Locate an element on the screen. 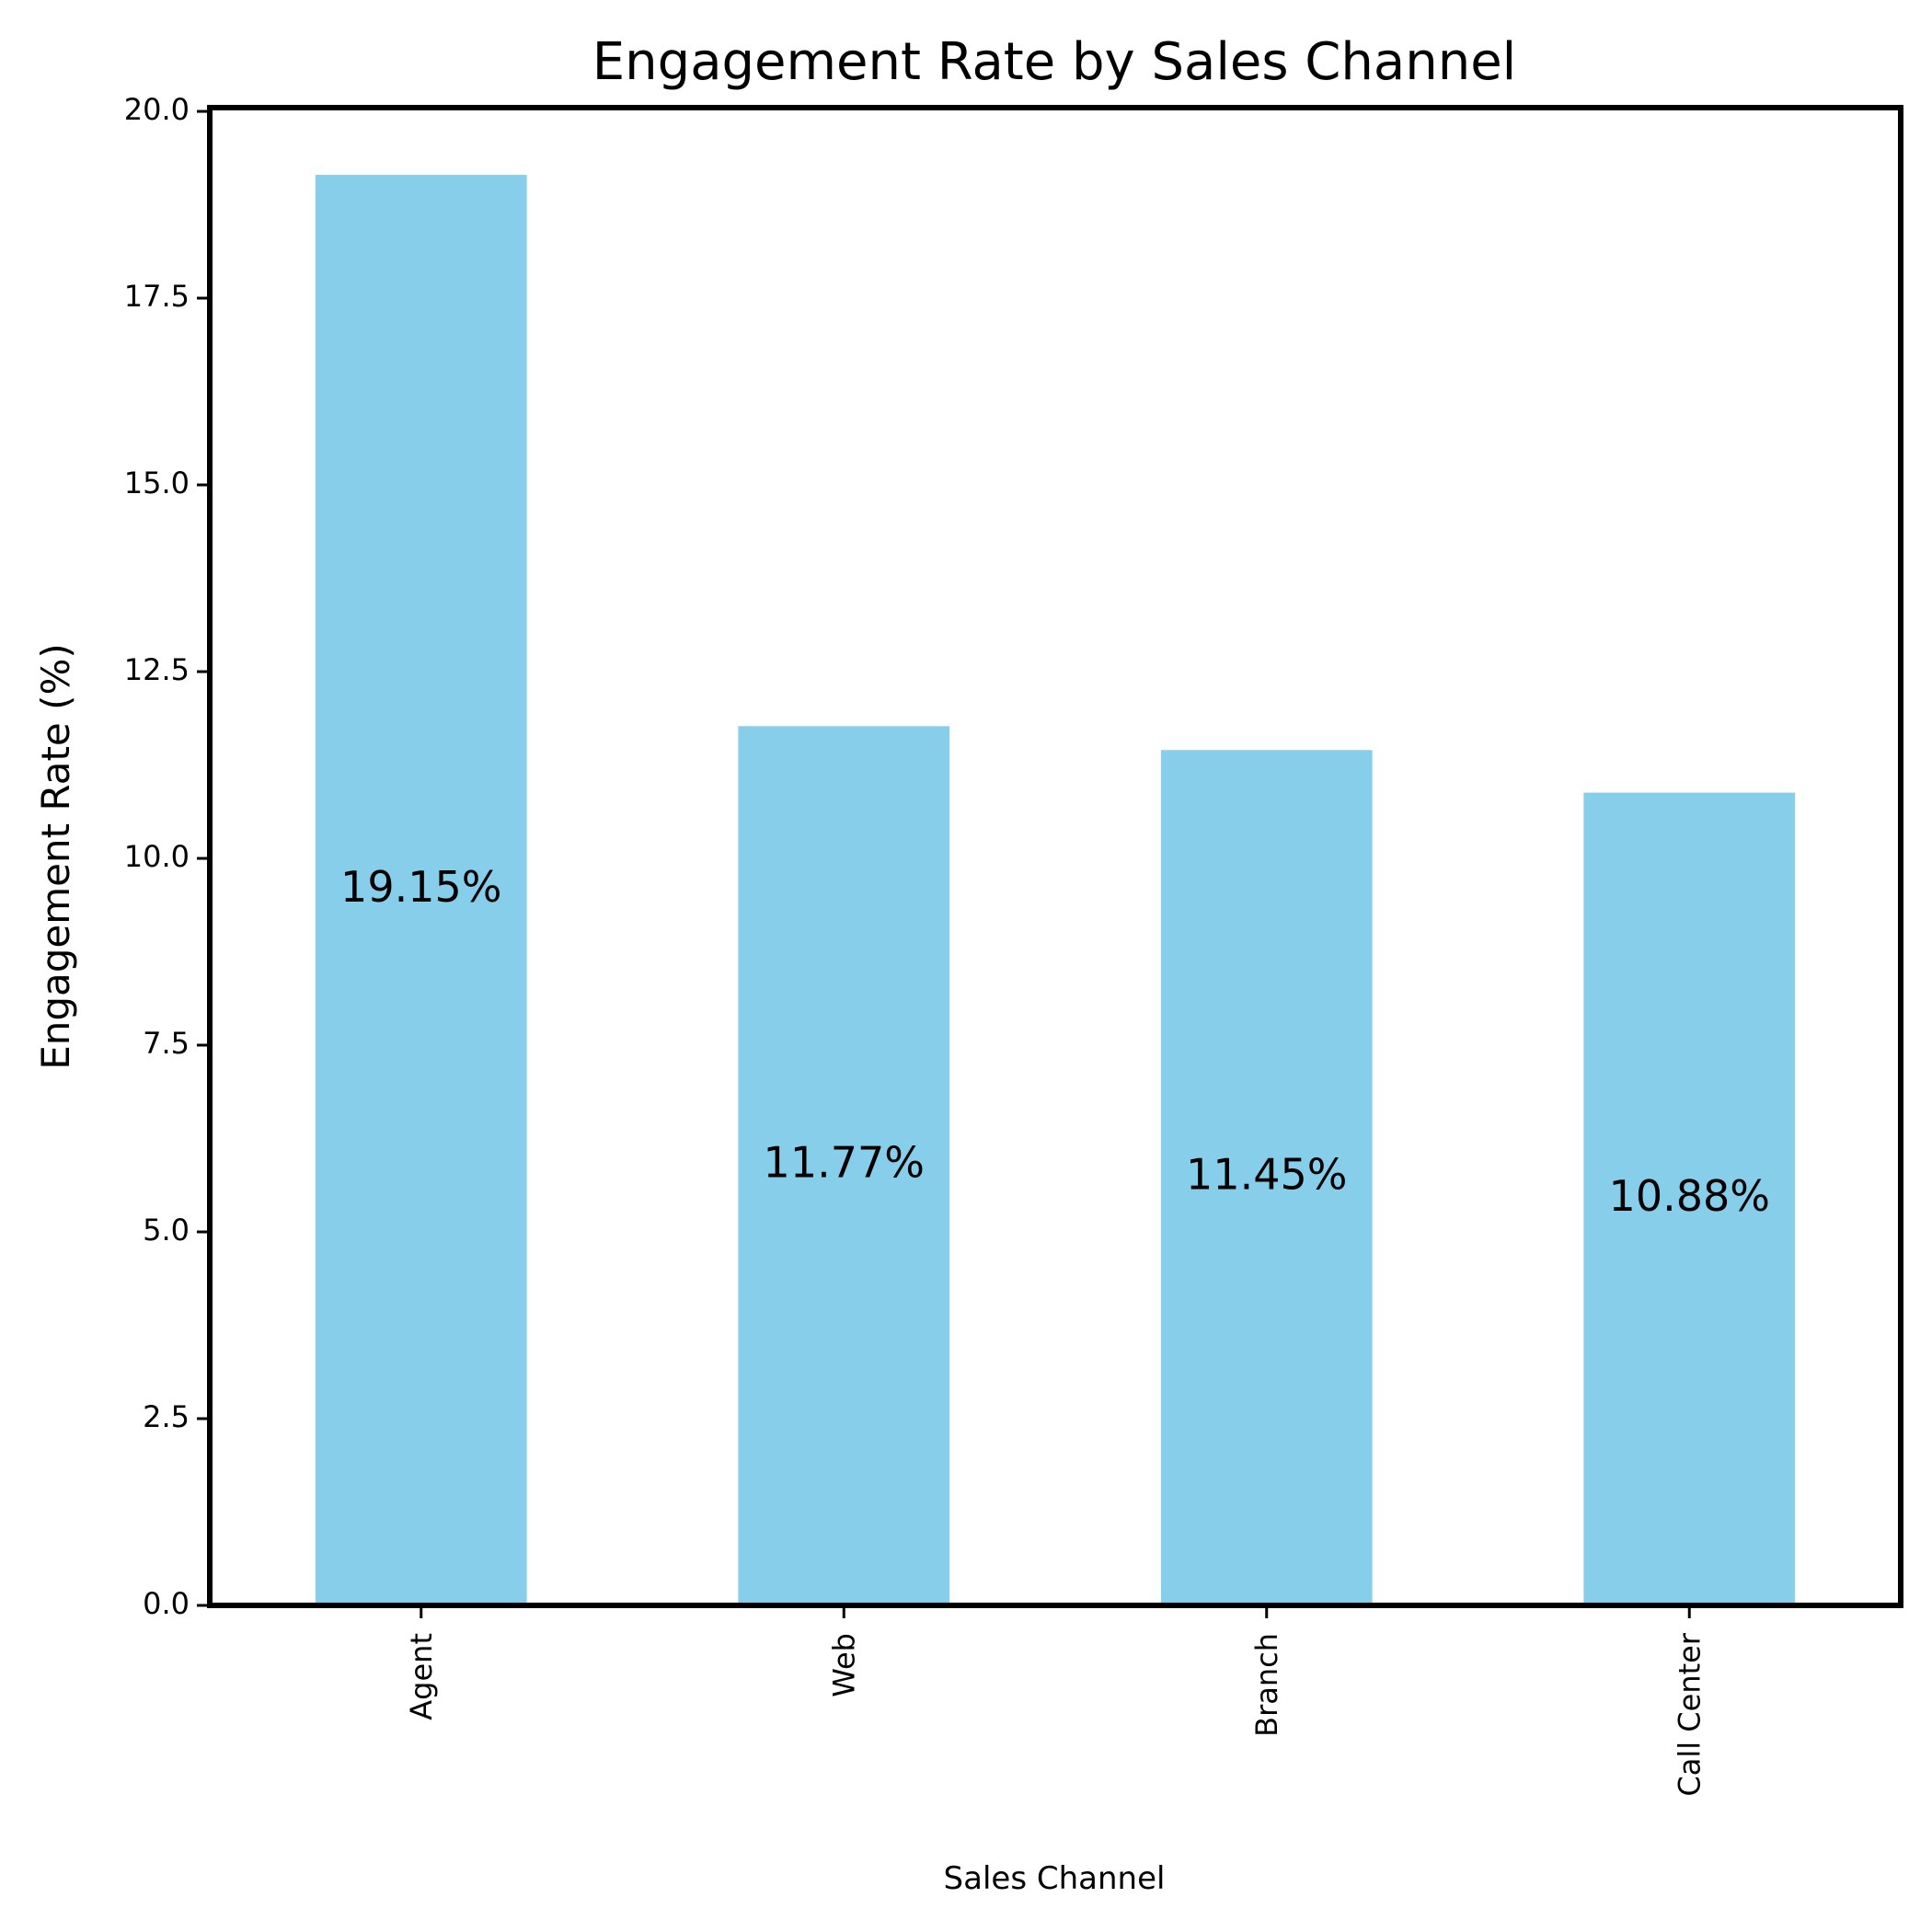 The image size is (1932, 1932). data-labels-layer: 19.15% 11.77% 11.45% 10.88% is located at coordinates (1055, 1041).